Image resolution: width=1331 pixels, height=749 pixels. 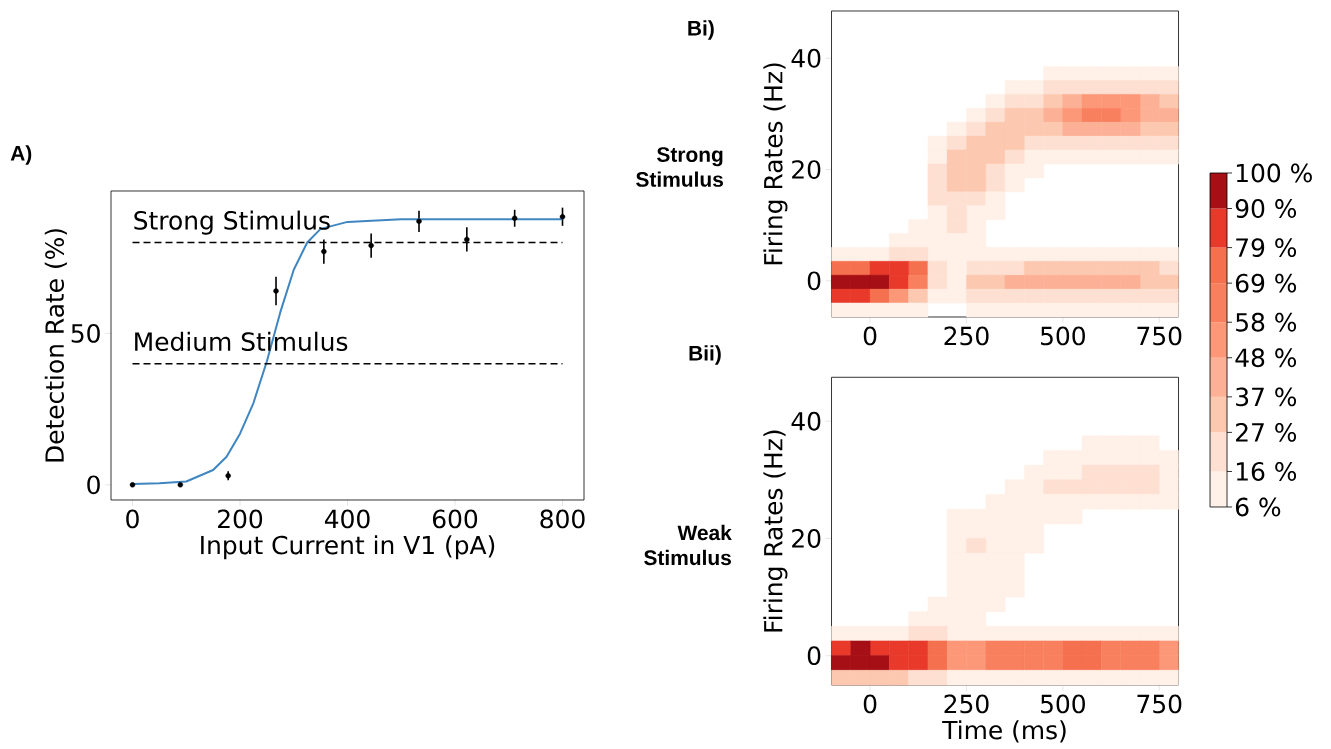 What do you see at coordinates (1266, 358) in the screenshot?
I see `color-bar-label: 48 %` at bounding box center [1266, 358].